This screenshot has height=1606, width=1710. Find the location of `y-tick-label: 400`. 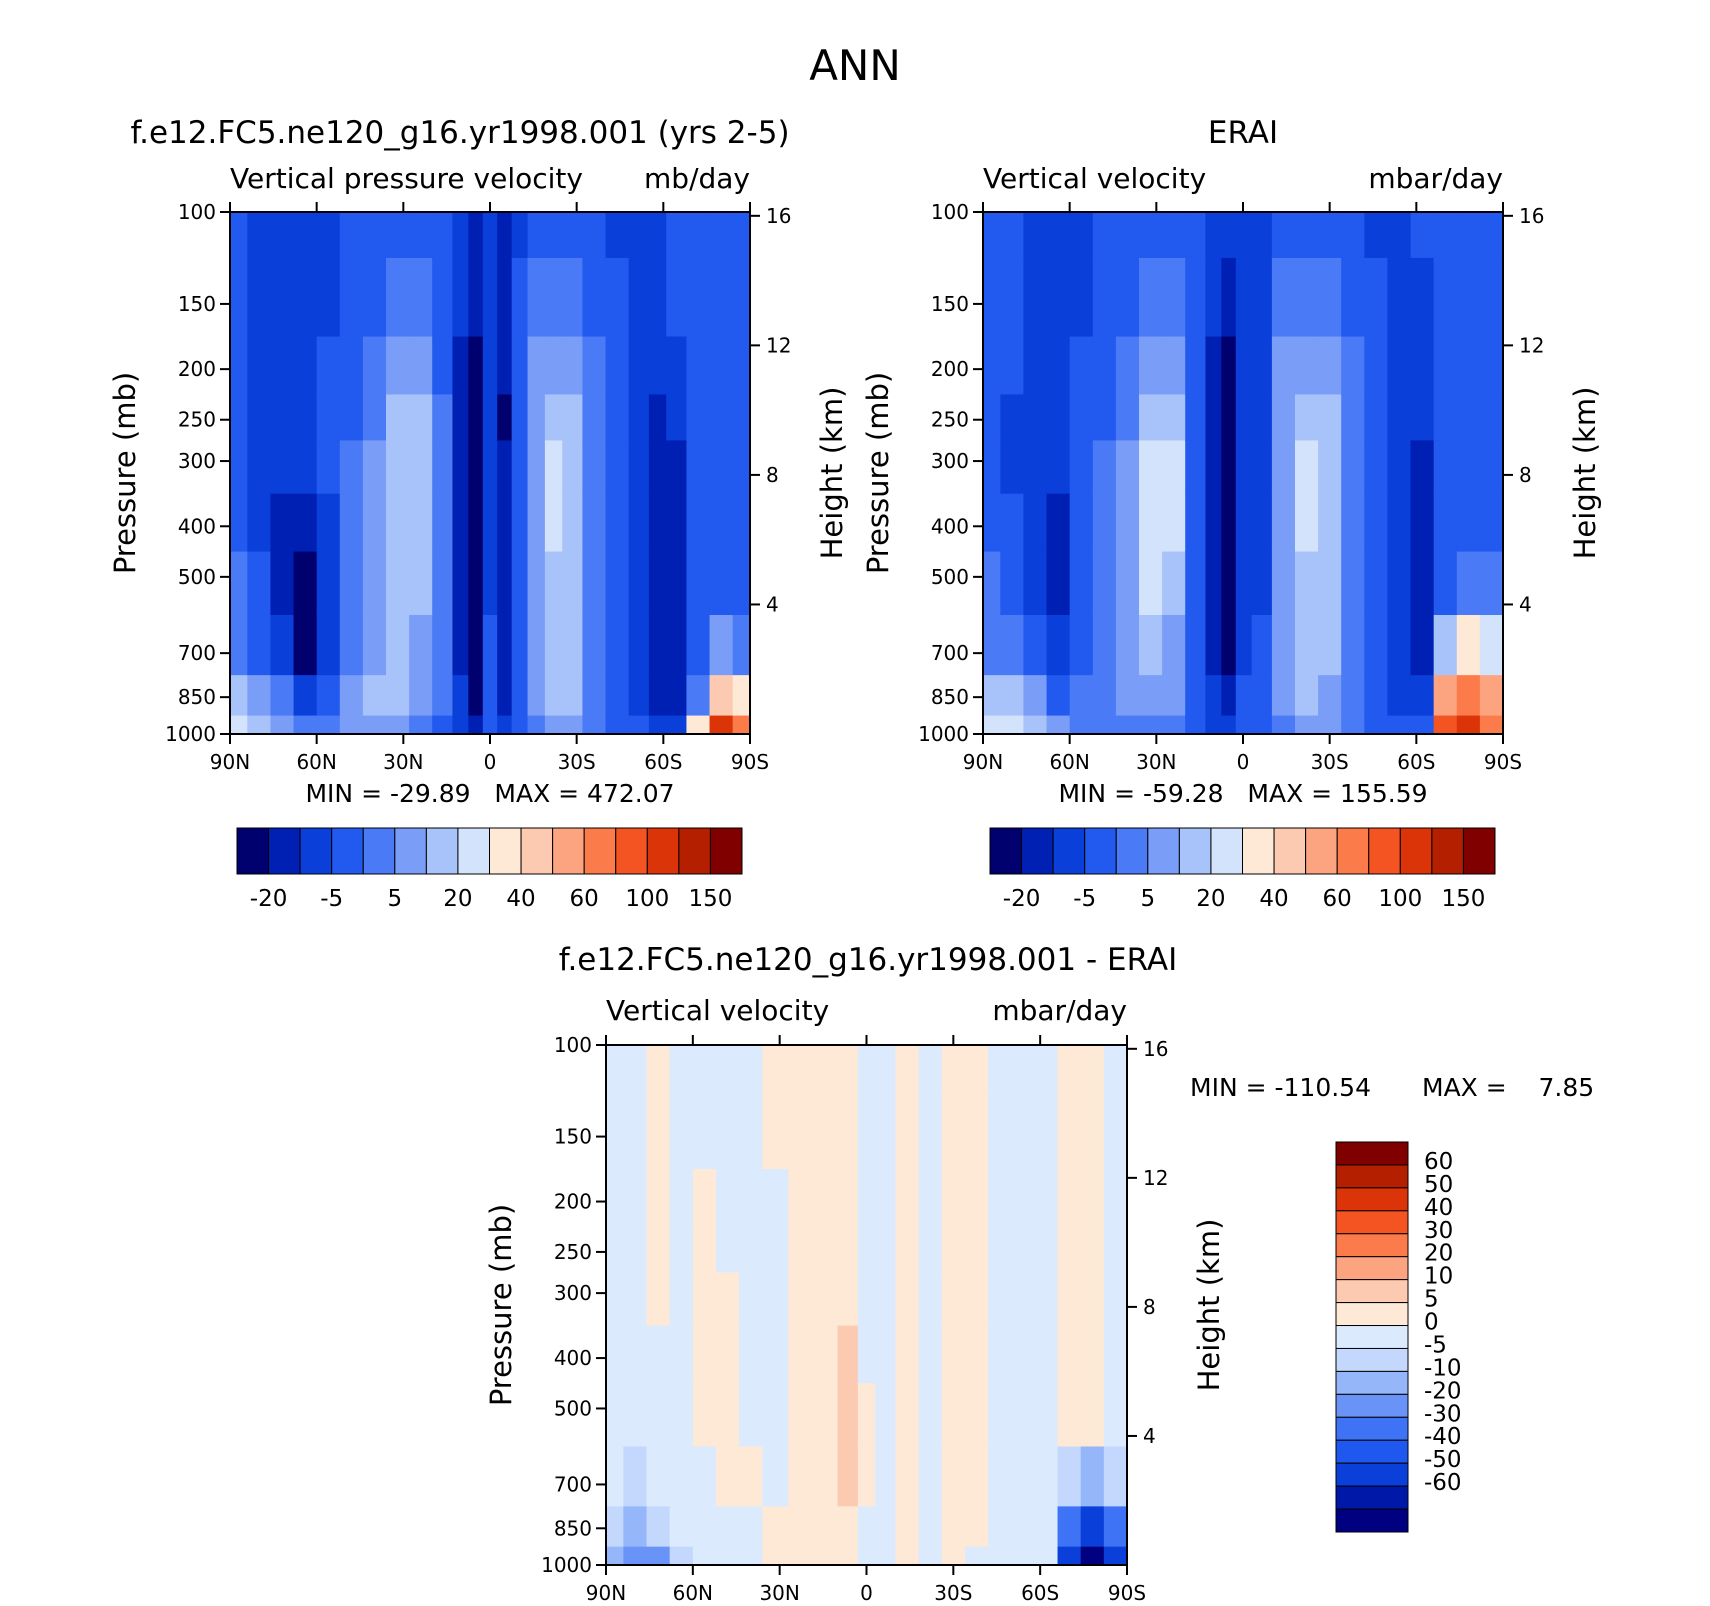

y-tick-label: 400 is located at coordinates (950, 526).